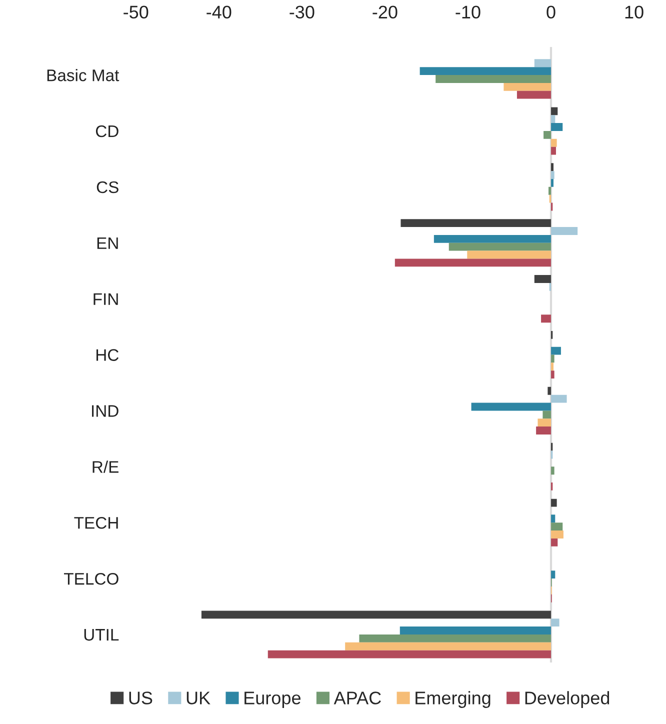 This screenshot has height=724, width=666. Describe the element at coordinates (551, 12) in the screenshot. I see `x-tick-label: 0` at that location.